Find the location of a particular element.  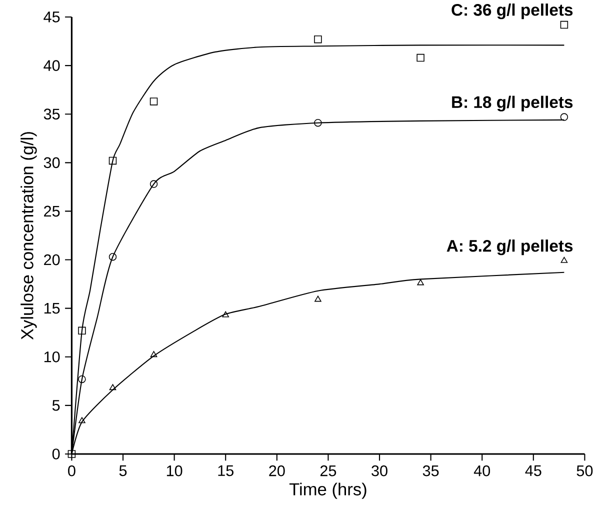

x-tick-label: 0 is located at coordinates (72, 470).